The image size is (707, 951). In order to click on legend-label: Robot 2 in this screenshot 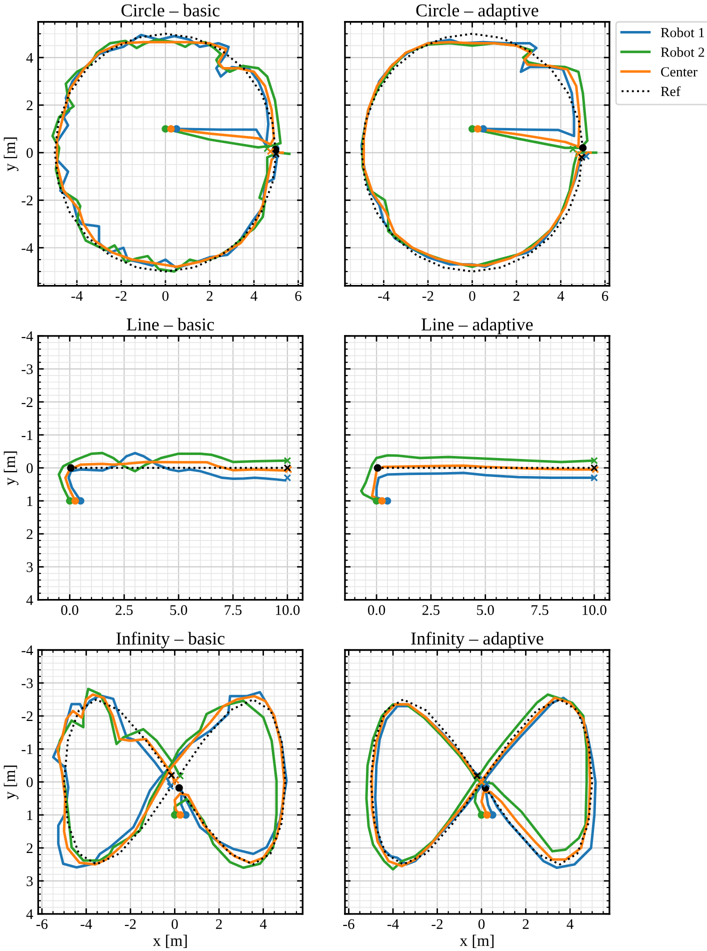, I will do `click(682, 52)`.